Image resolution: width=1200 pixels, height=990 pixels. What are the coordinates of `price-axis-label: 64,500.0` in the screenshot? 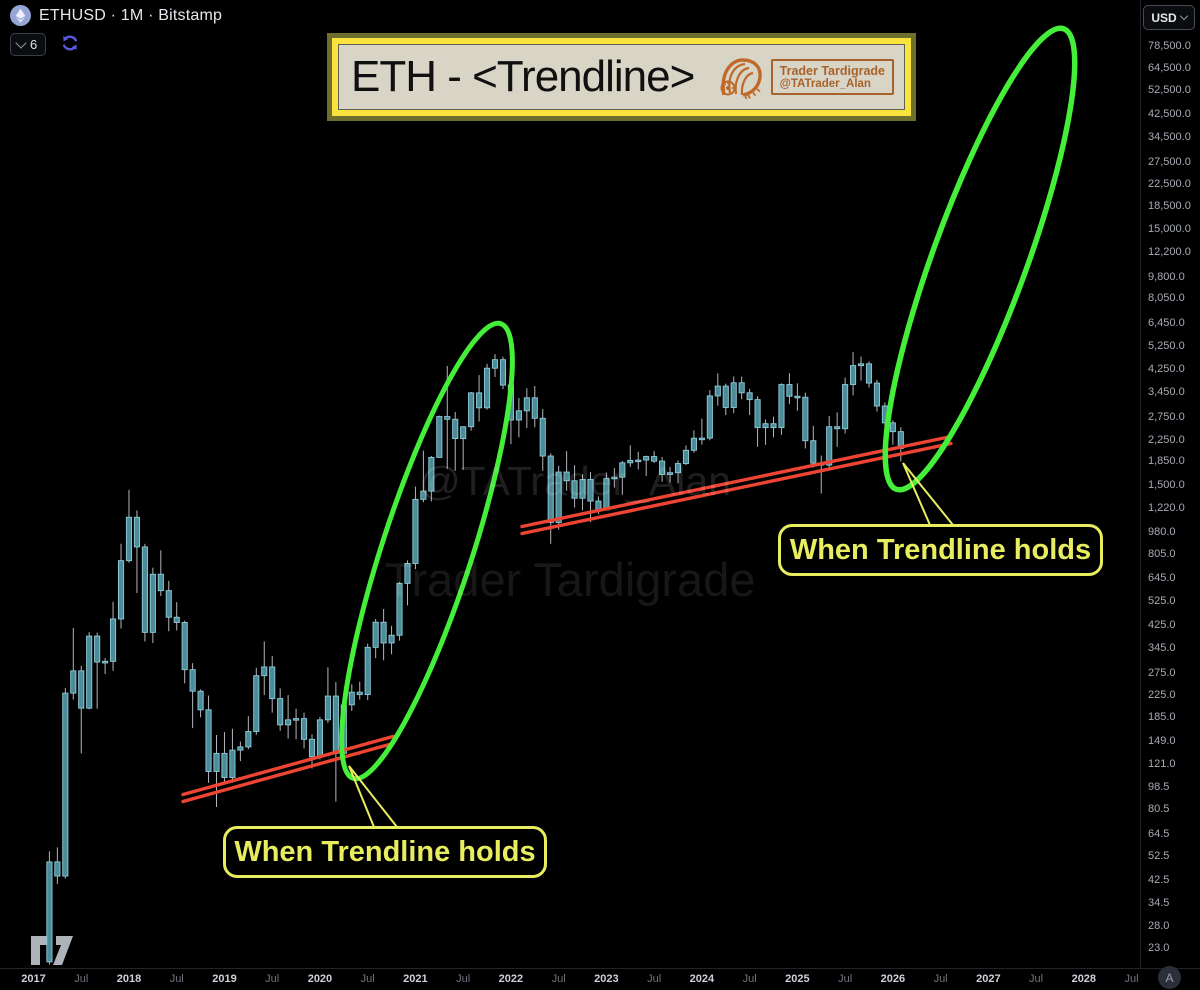 It's located at (1169, 67).